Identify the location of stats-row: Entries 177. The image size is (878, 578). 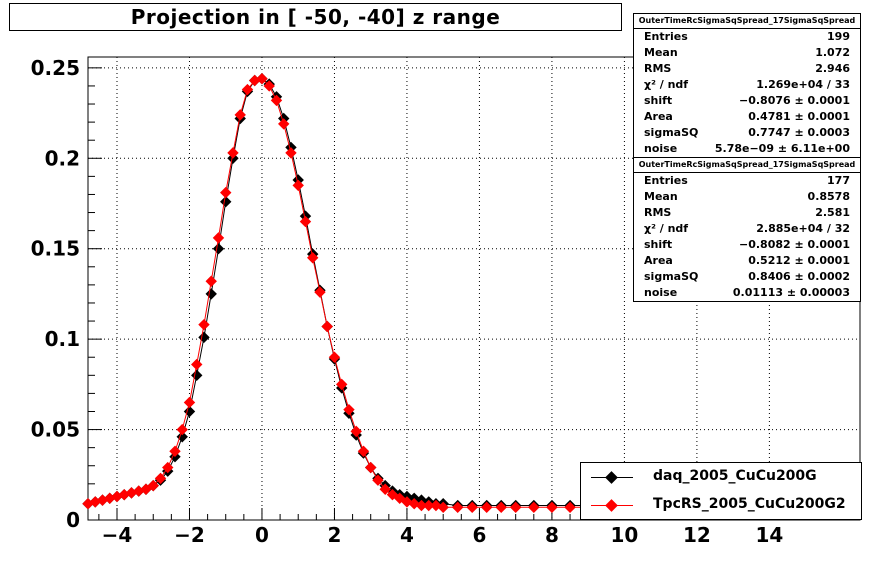
(747, 181).